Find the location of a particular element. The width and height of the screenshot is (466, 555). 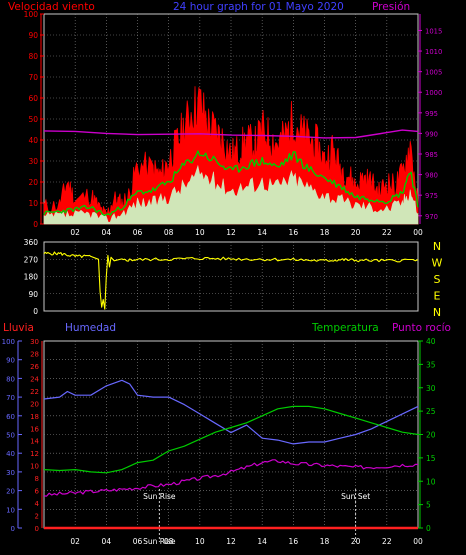

time-tick-label: 12 is located at coordinates (231, 541).